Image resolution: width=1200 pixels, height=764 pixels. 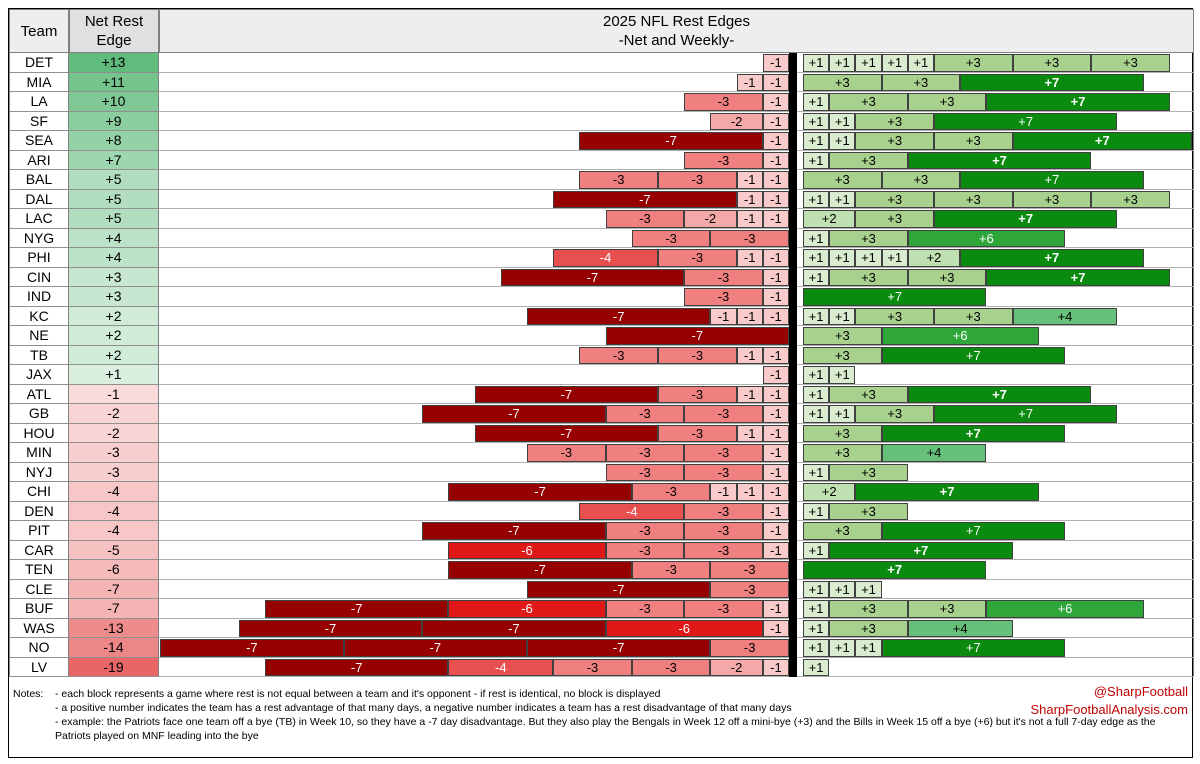 What do you see at coordinates (114, 609) in the screenshot?
I see `net-rest-edge-buf: -7` at bounding box center [114, 609].